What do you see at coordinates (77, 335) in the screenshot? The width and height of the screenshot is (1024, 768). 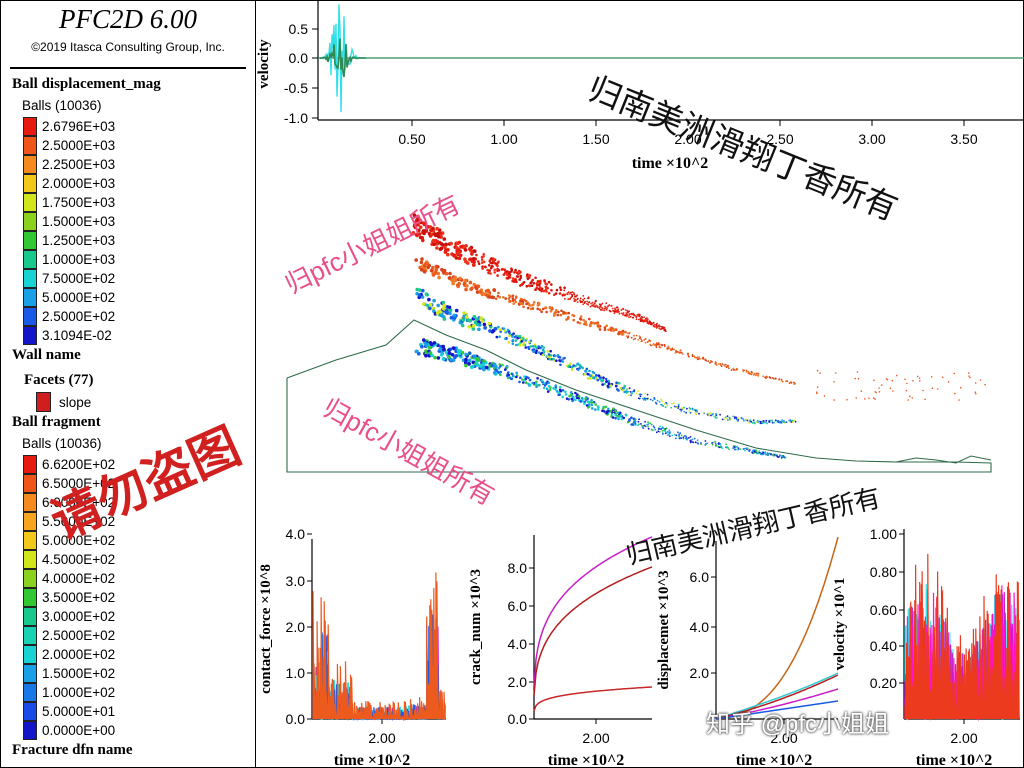 I see `legend-label: 3.1094E-02` at bounding box center [77, 335].